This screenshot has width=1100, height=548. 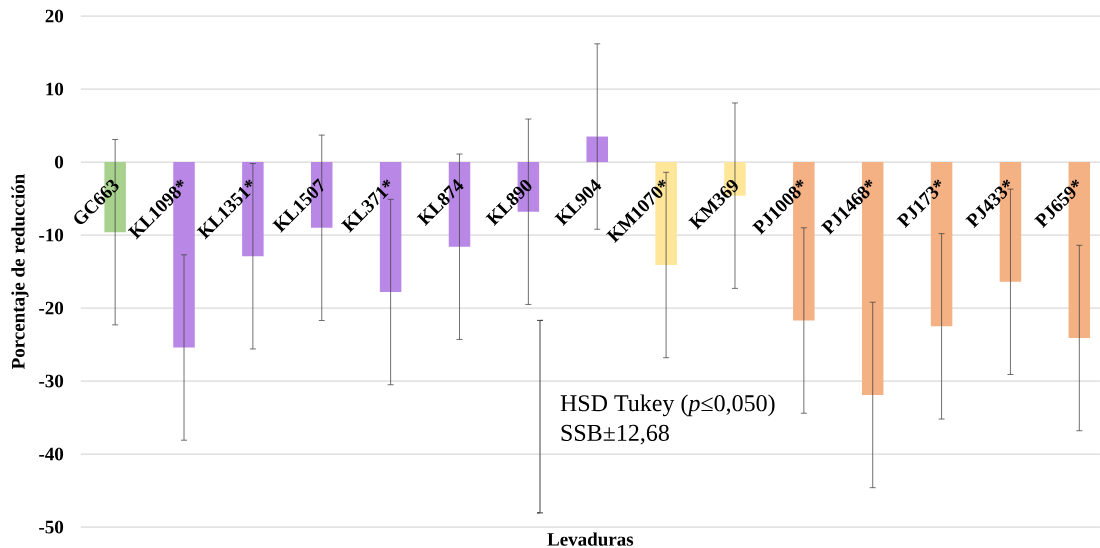 I want to click on y-tick-label: -40, so click(x=51, y=454).